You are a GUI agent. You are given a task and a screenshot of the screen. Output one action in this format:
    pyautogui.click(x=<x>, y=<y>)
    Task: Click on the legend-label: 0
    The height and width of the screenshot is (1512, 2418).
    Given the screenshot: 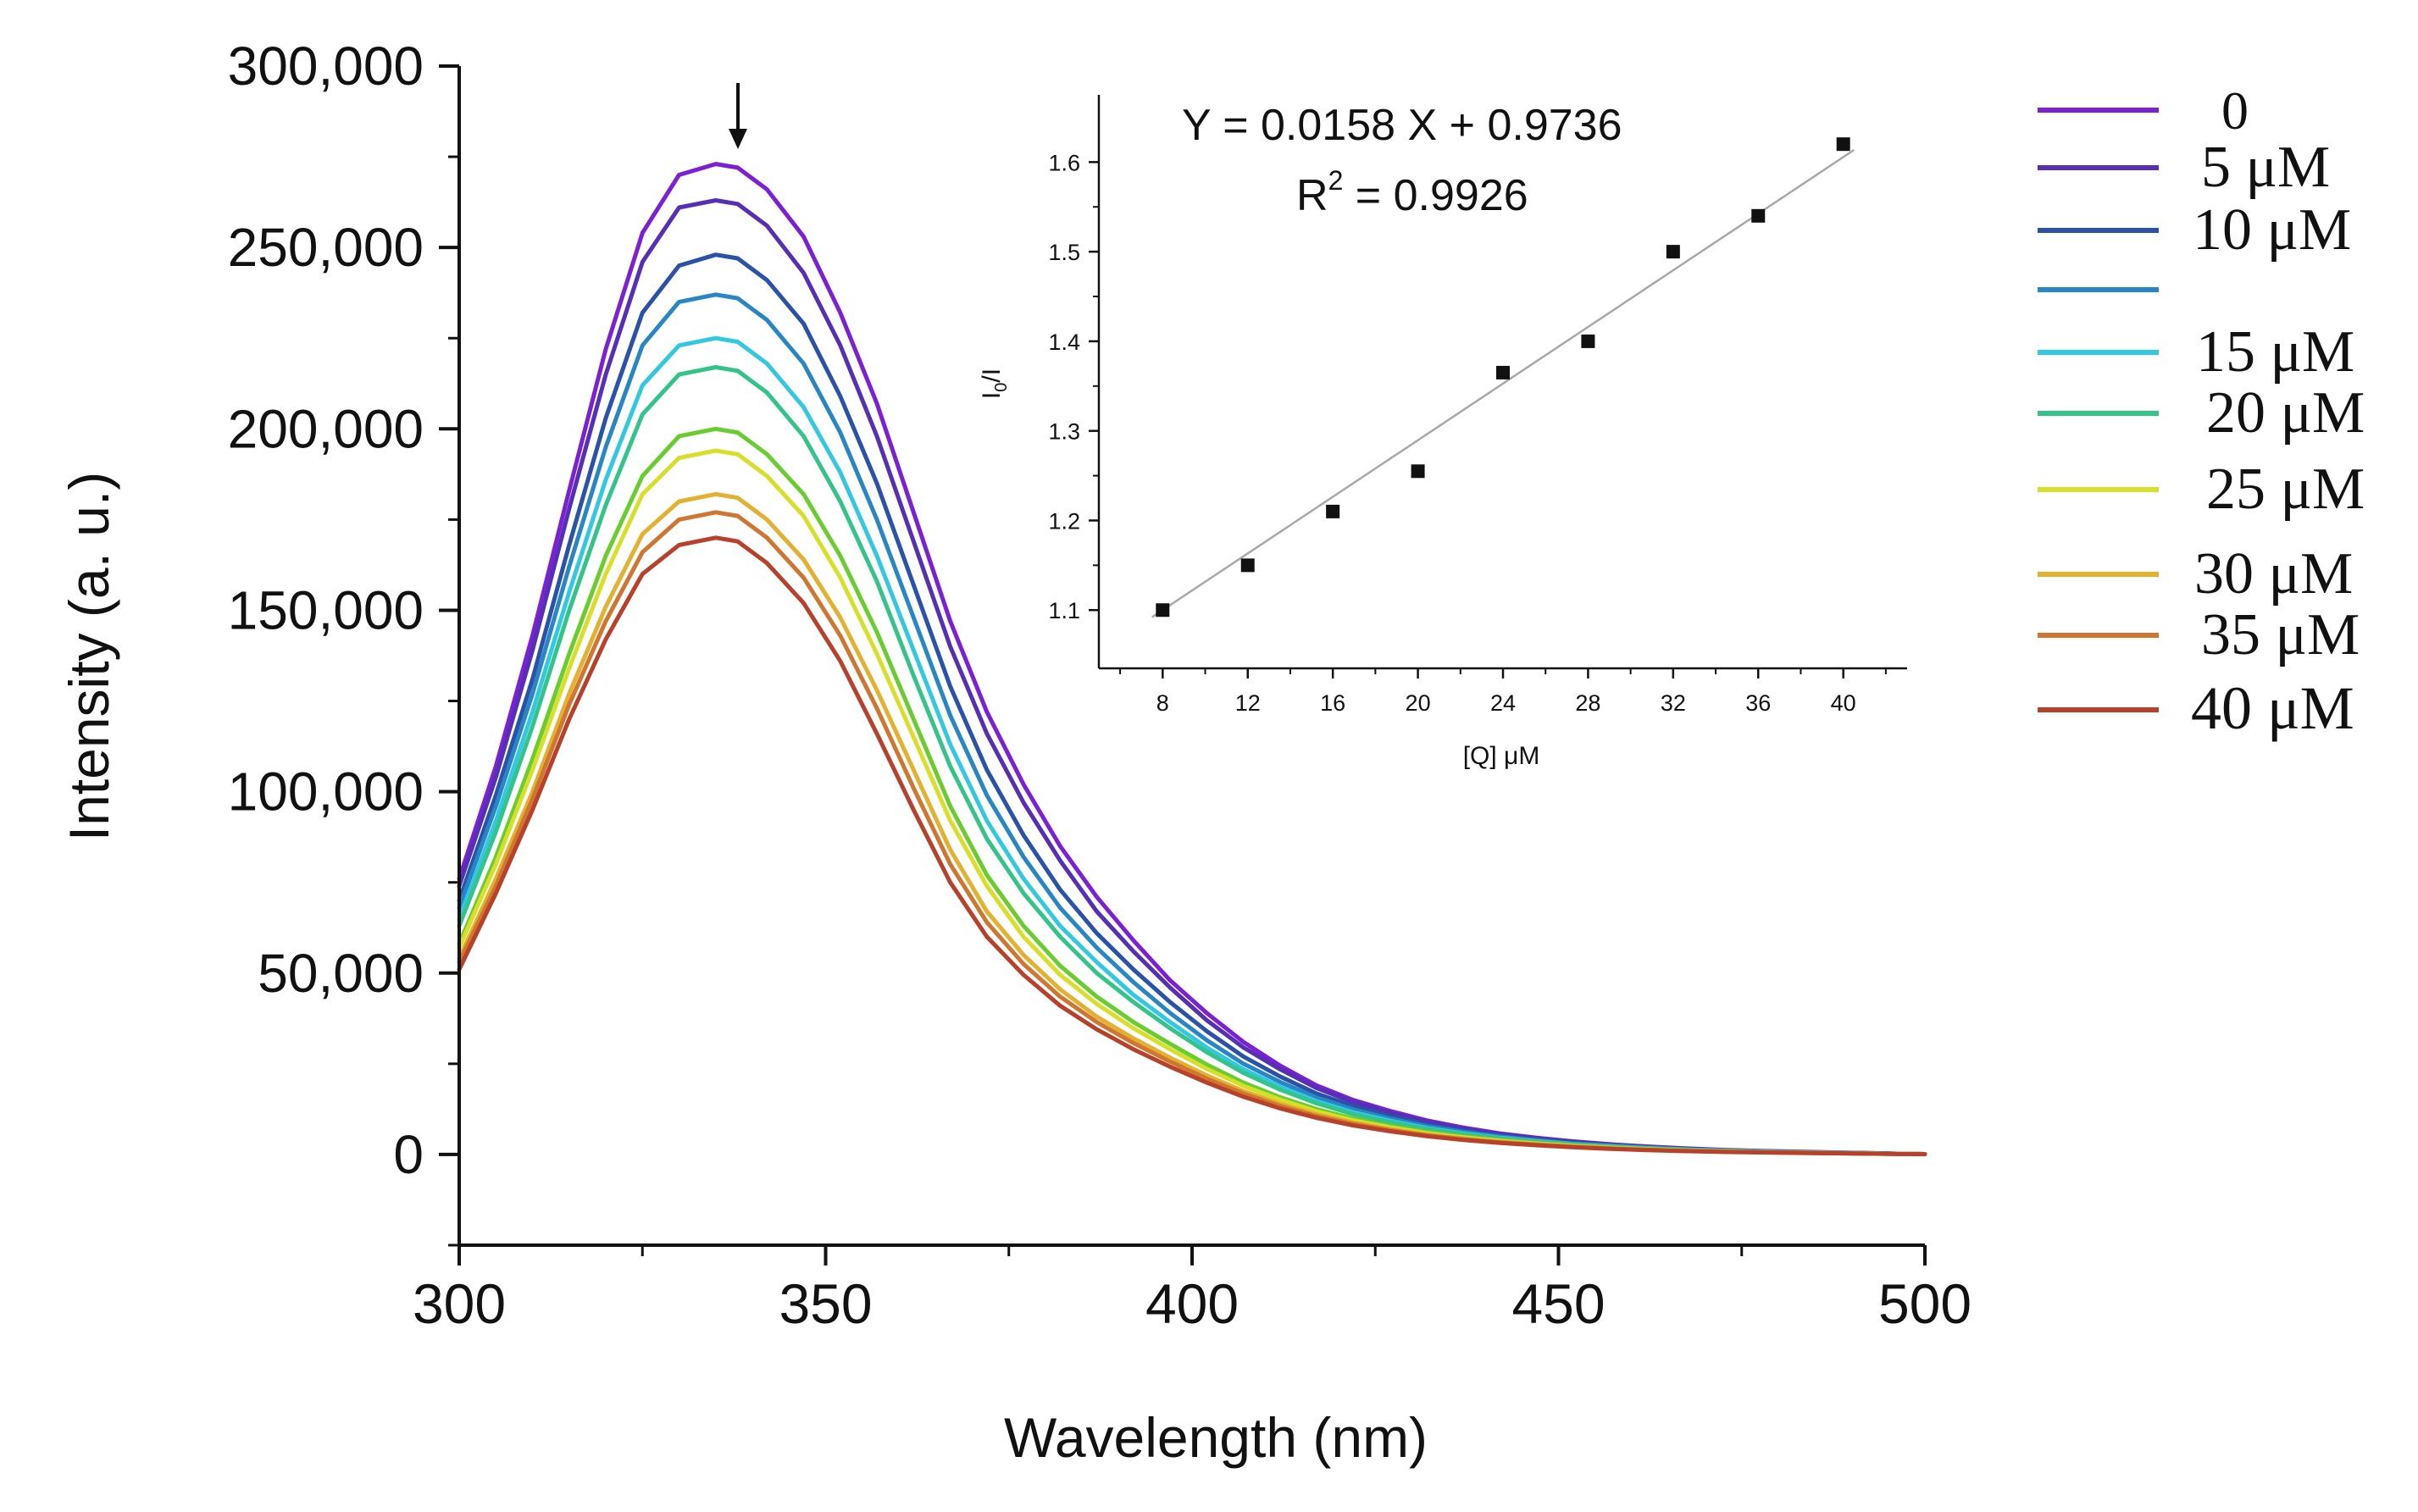 What is the action you would take?
    pyautogui.click(x=2235, y=110)
    